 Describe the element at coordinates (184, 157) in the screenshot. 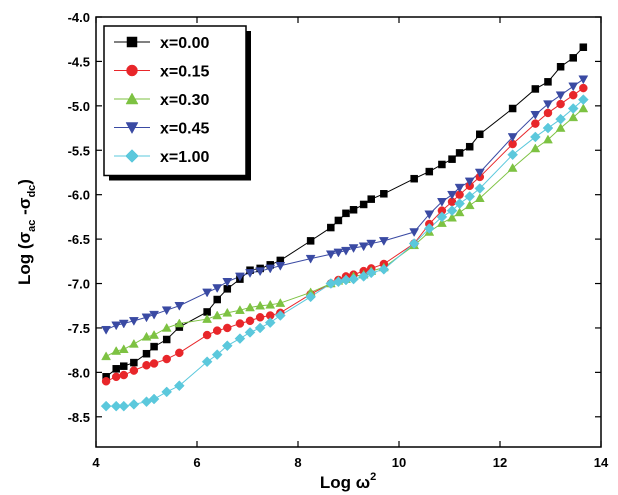

I see `legend-label: x=1.00` at that location.